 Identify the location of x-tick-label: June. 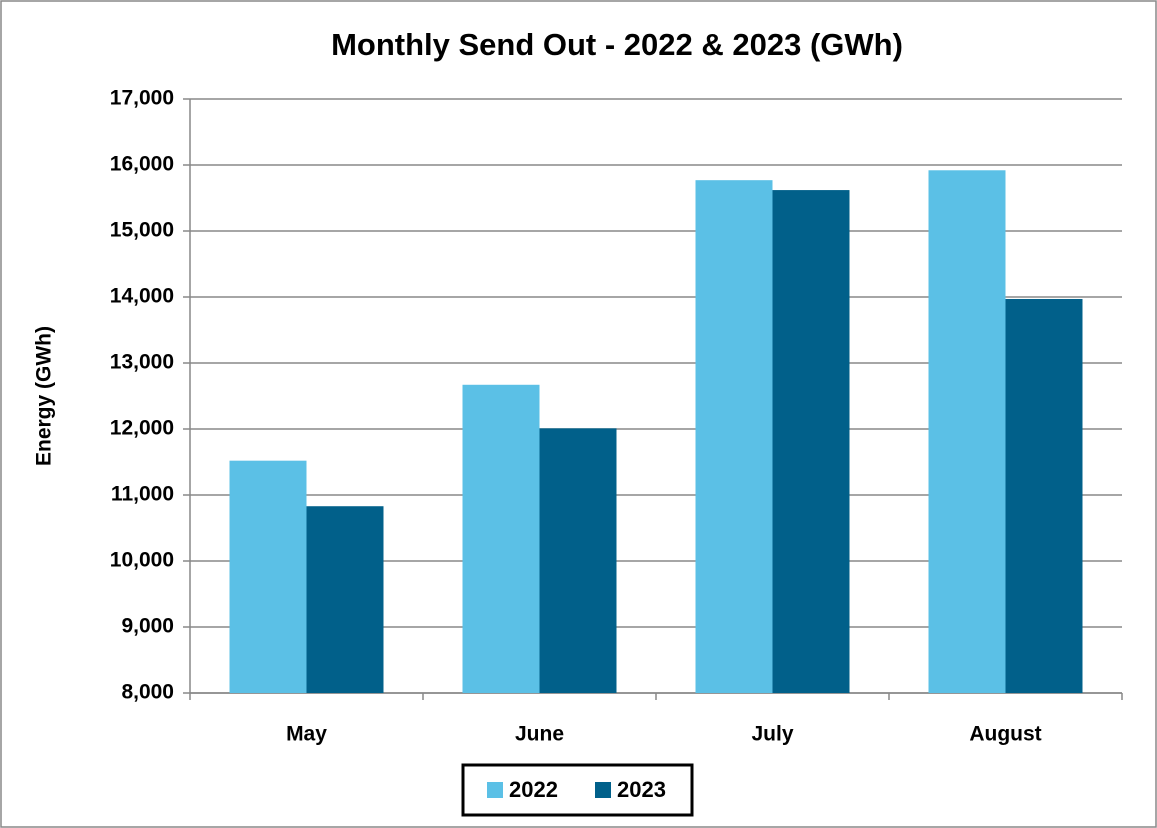
(539, 734).